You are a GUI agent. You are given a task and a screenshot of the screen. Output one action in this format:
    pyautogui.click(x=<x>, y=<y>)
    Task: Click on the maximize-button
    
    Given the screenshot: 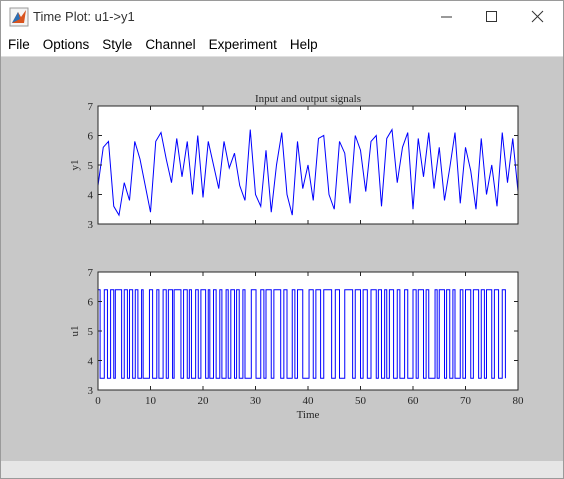 What is the action you would take?
    pyautogui.click(x=491, y=16)
    